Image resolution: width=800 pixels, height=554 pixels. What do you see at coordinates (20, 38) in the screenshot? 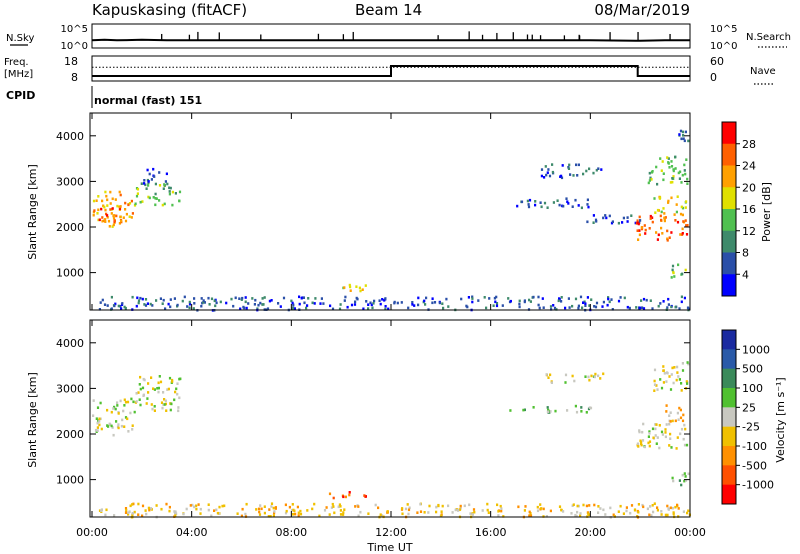
I see `nsky-label: N.Sky` at bounding box center [20, 38].